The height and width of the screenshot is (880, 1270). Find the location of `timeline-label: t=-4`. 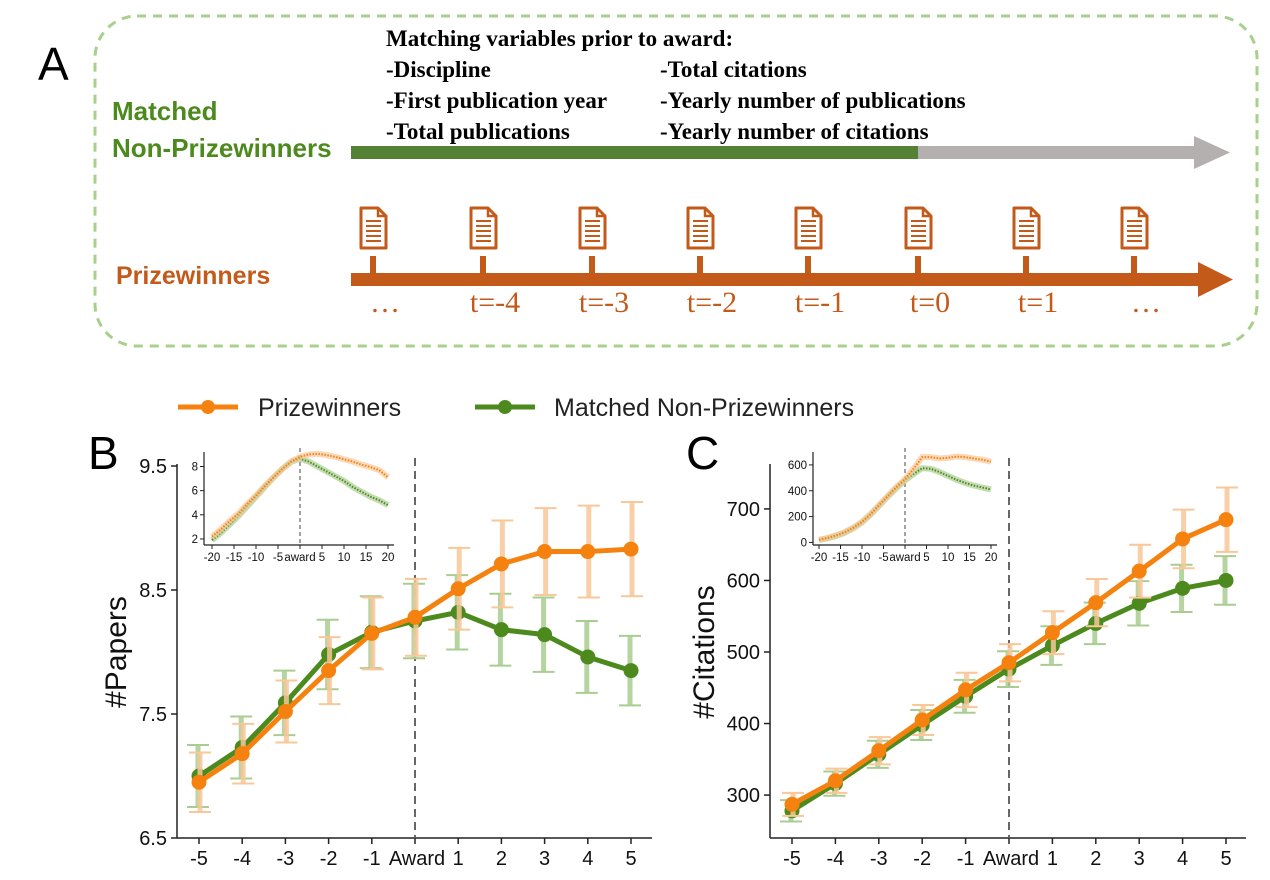

timeline-label: t=-4 is located at coordinates (495, 302).